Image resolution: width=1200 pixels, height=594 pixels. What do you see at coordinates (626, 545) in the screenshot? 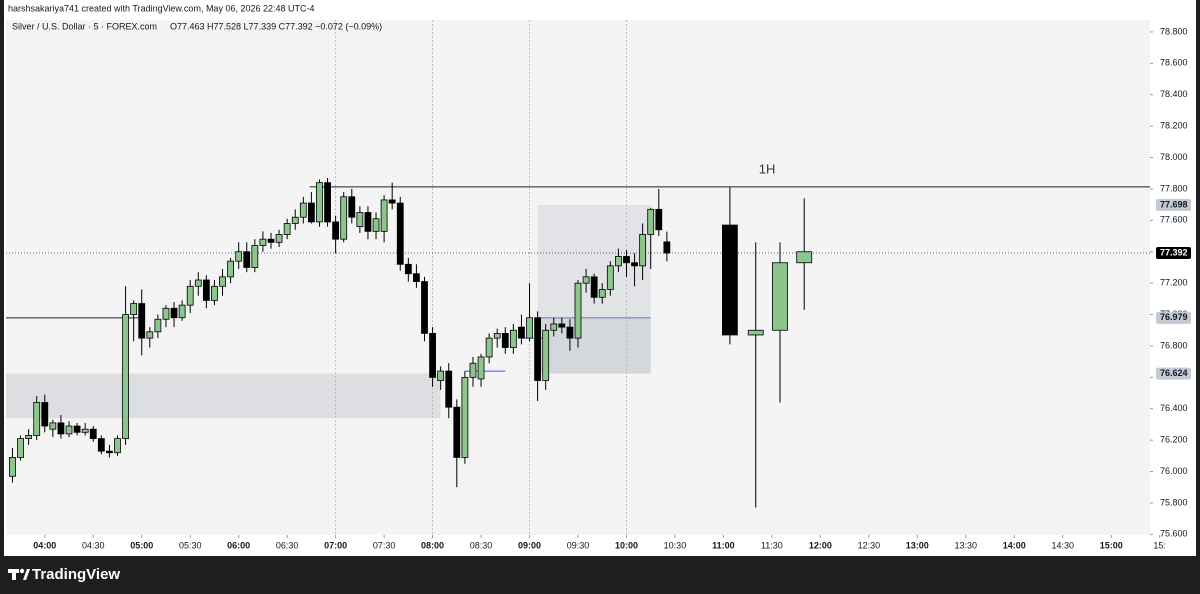
I see `x-tick-label: 10:00` at bounding box center [626, 545].